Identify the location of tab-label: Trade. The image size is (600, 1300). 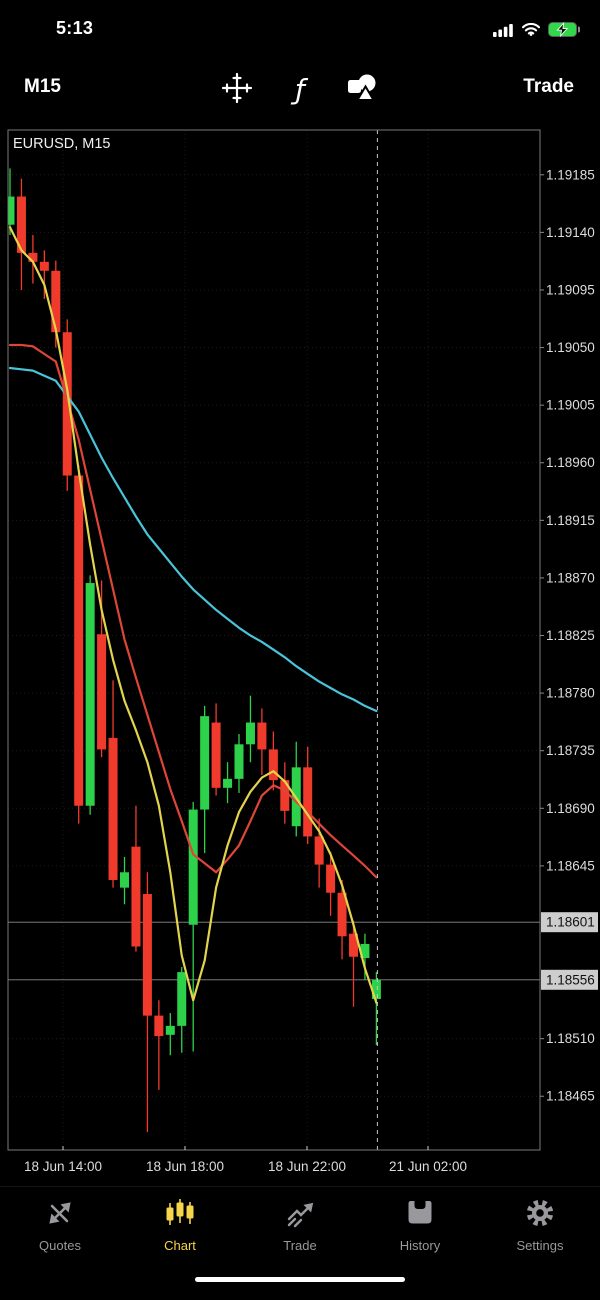
(300, 1245).